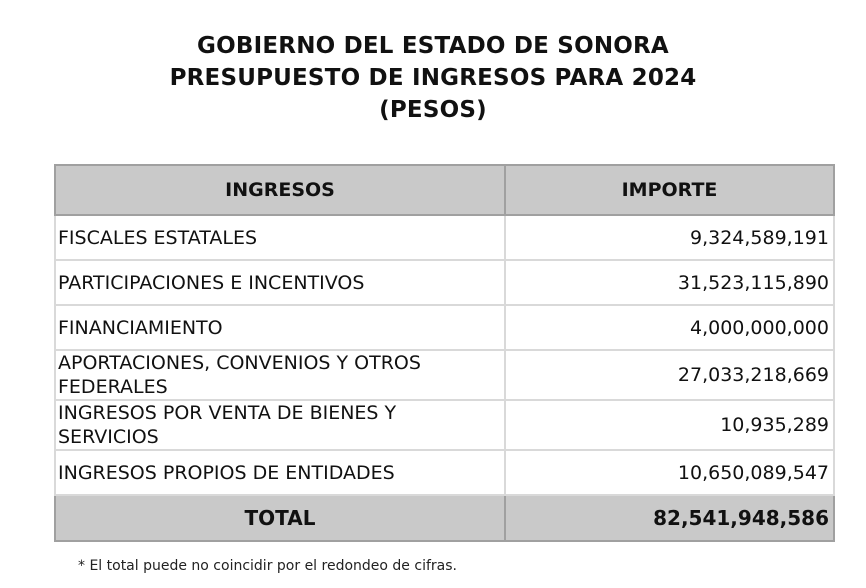  Describe the element at coordinates (280, 472) in the screenshot. I see `row-label: INGRESOS PROPIOS DE ENTIDADES` at that location.